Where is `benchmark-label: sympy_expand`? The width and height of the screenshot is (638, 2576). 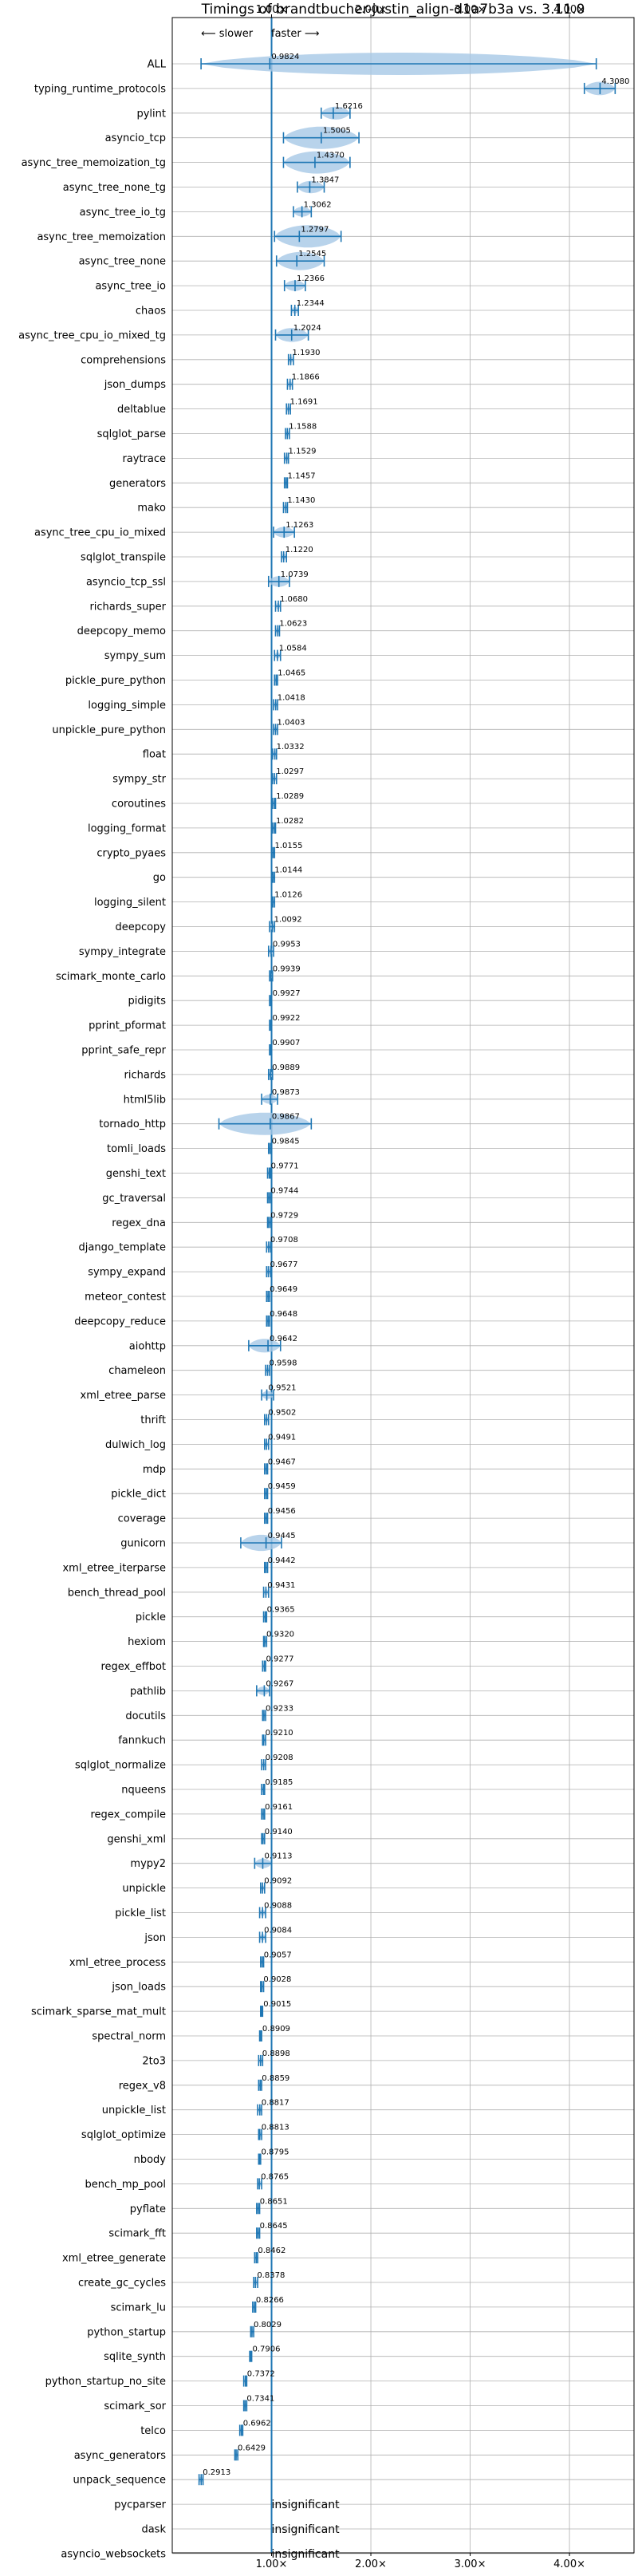
benchmark-label: sympy_expand is located at coordinates (127, 1273).